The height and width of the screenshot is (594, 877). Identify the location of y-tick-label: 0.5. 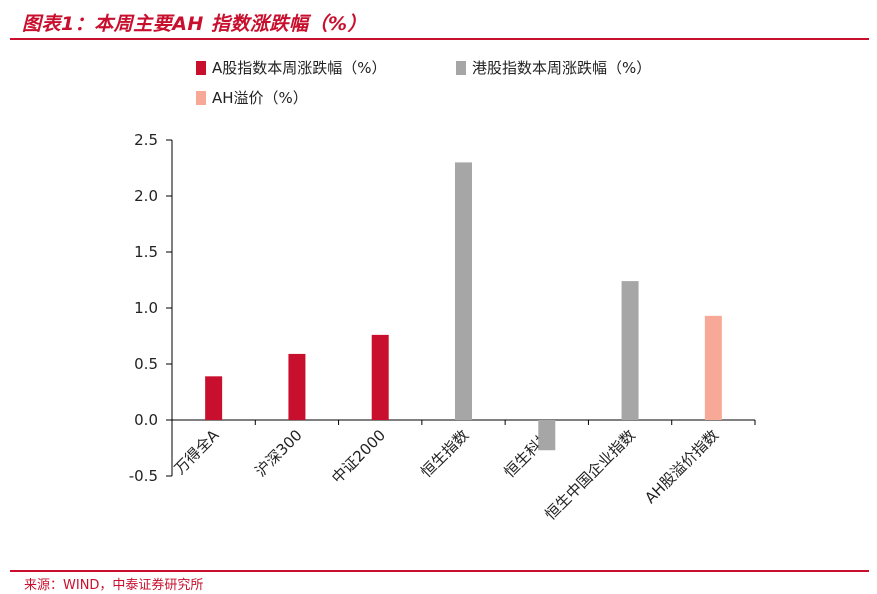
(146, 364).